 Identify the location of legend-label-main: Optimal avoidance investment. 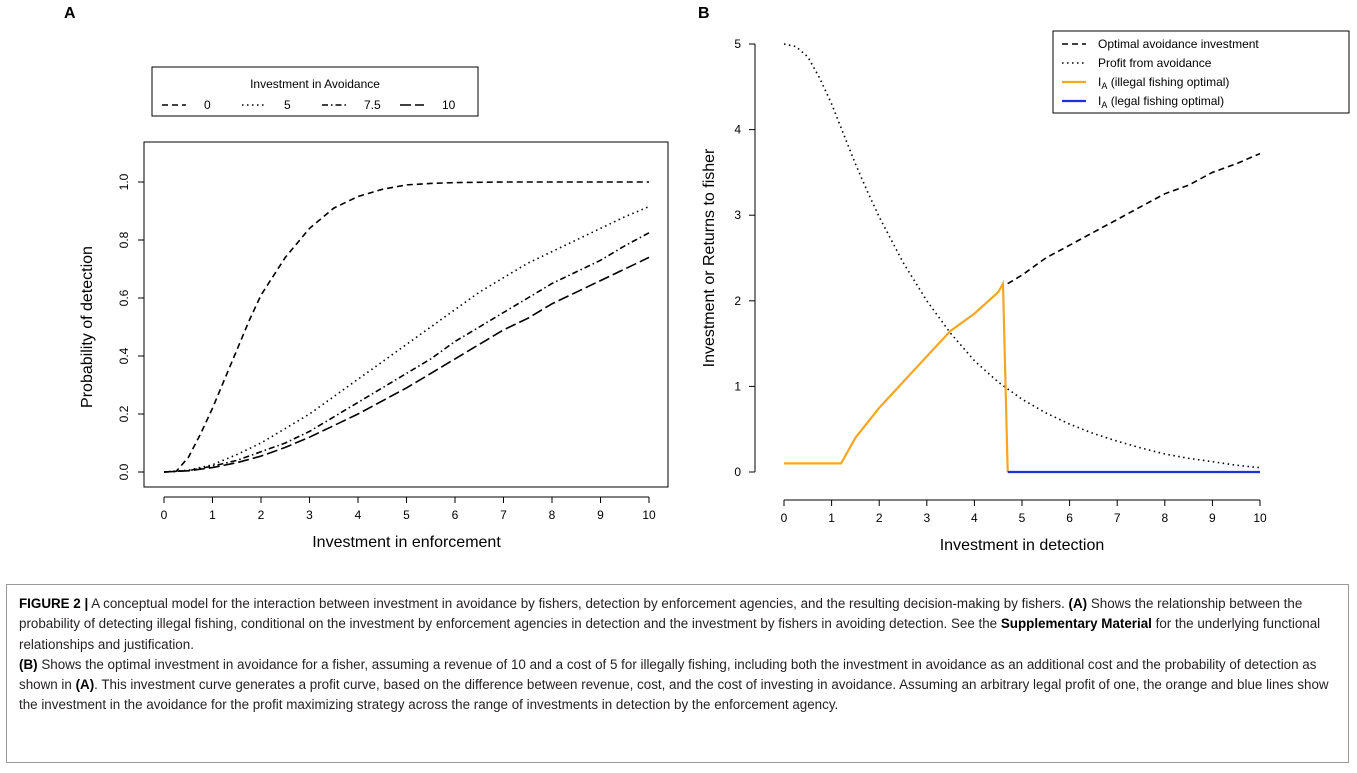
(1178, 44).